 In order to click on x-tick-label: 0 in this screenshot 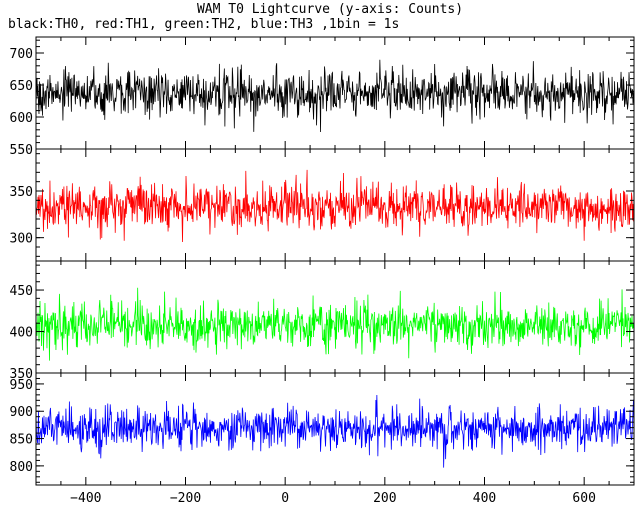, I will do `click(285, 498)`.